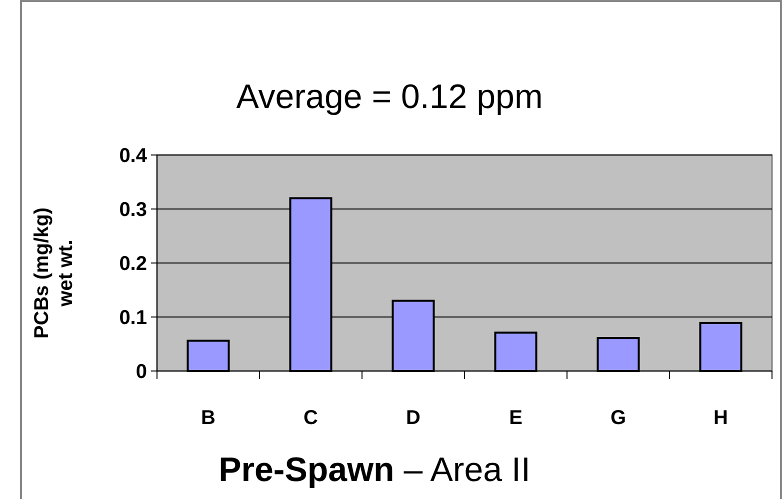 The width and height of the screenshot is (782, 499). What do you see at coordinates (133, 210) in the screenshot?
I see `y-tick-label: 0.3` at bounding box center [133, 210].